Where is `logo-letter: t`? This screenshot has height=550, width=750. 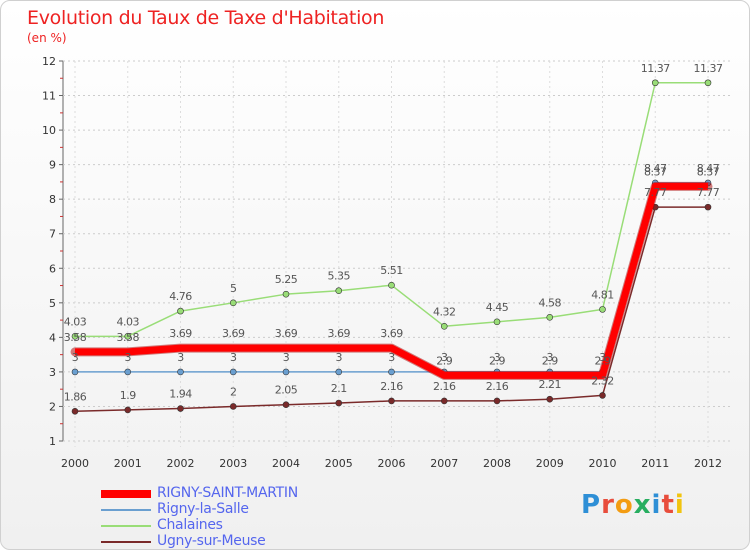
logo-letter: t is located at coordinates (668, 505).